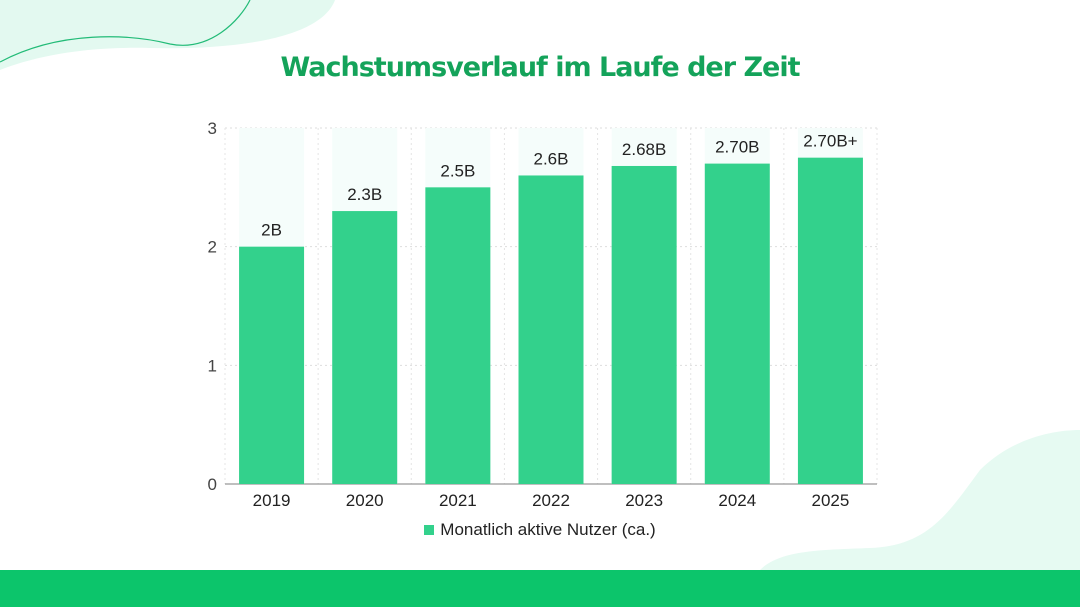  What do you see at coordinates (458, 336) in the screenshot?
I see `bar-2021` at bounding box center [458, 336].